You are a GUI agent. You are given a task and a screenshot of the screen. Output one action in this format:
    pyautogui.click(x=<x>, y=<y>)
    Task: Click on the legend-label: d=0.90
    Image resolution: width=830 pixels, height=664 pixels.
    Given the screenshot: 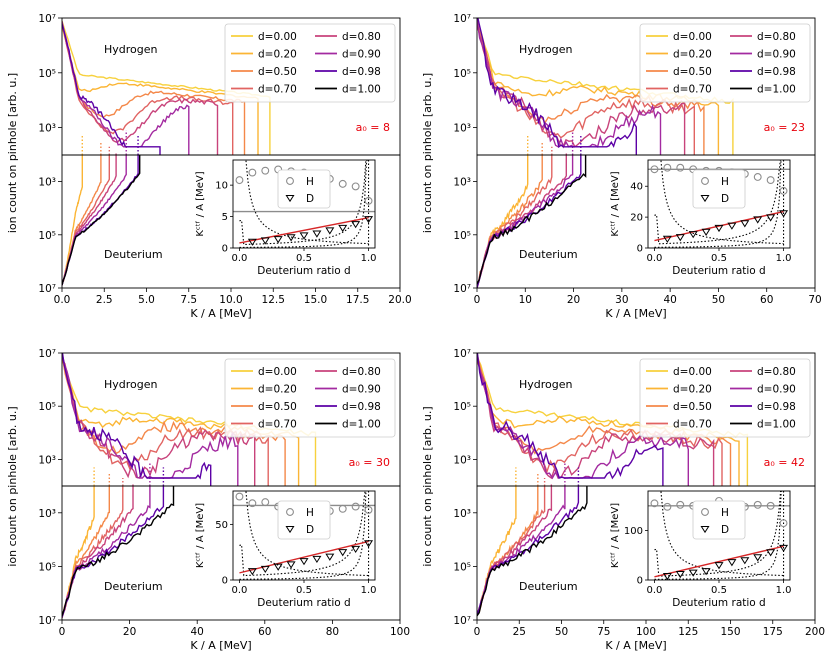 What is the action you would take?
    pyautogui.click(x=776, y=55)
    